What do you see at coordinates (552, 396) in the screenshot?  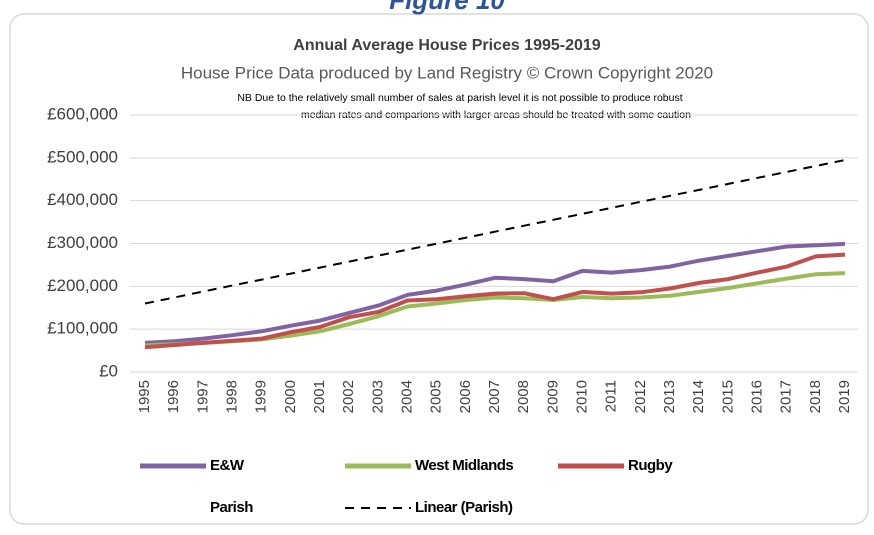 I see `x-tick-label: 2009` at bounding box center [552, 396].